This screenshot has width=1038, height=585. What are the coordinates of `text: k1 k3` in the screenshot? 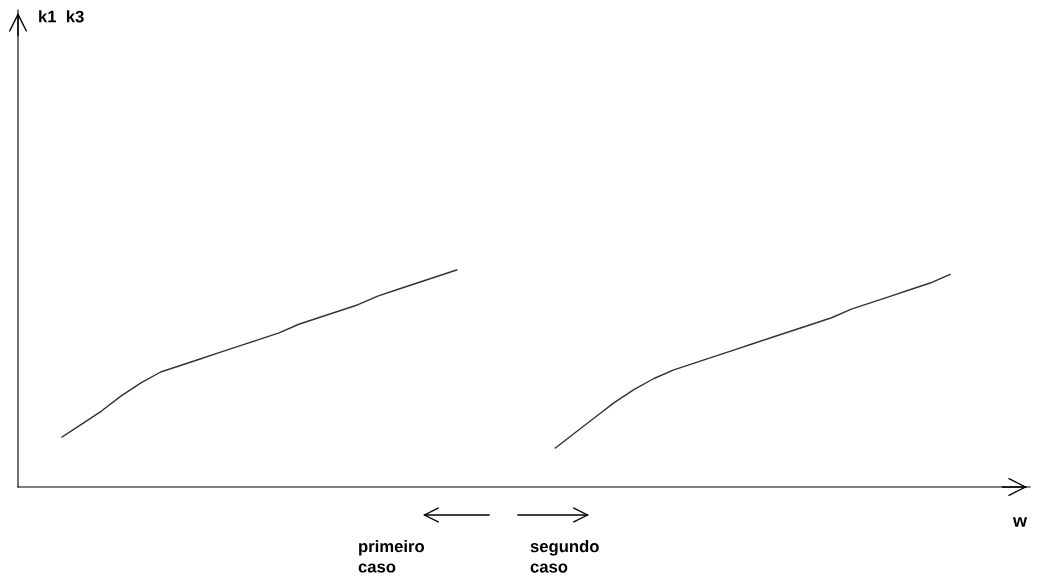 It's located at (61, 16).